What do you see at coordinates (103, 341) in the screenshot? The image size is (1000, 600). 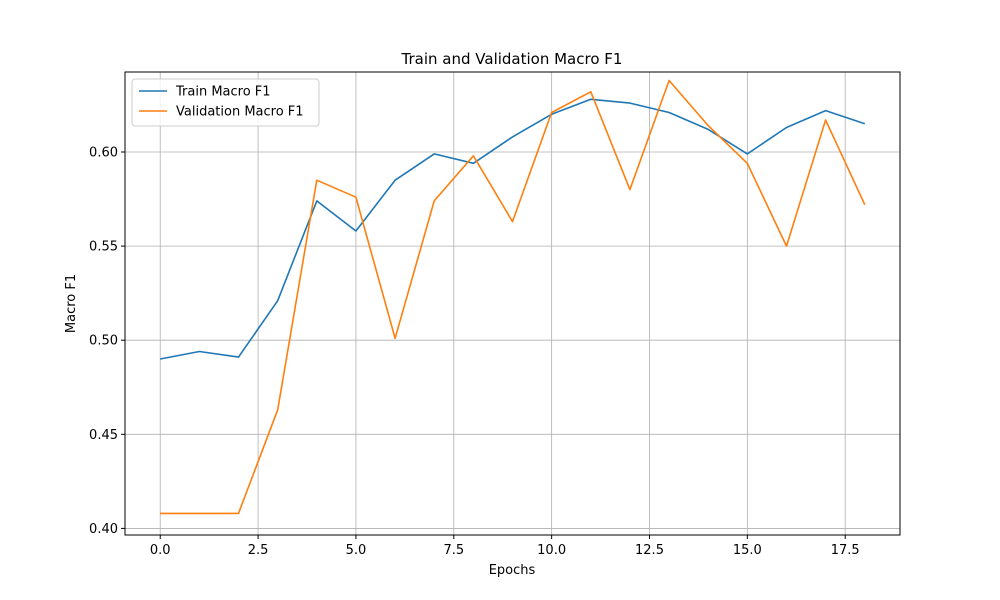 I see `y-tick-label: 0.50` at bounding box center [103, 341].